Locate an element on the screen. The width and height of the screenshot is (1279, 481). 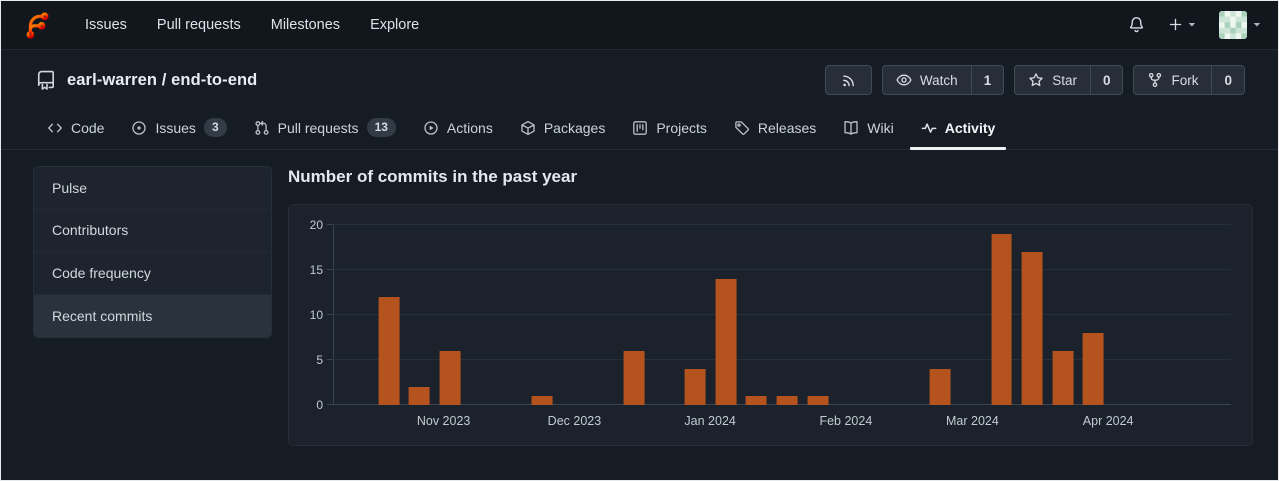
star-icon is located at coordinates (1036, 80).